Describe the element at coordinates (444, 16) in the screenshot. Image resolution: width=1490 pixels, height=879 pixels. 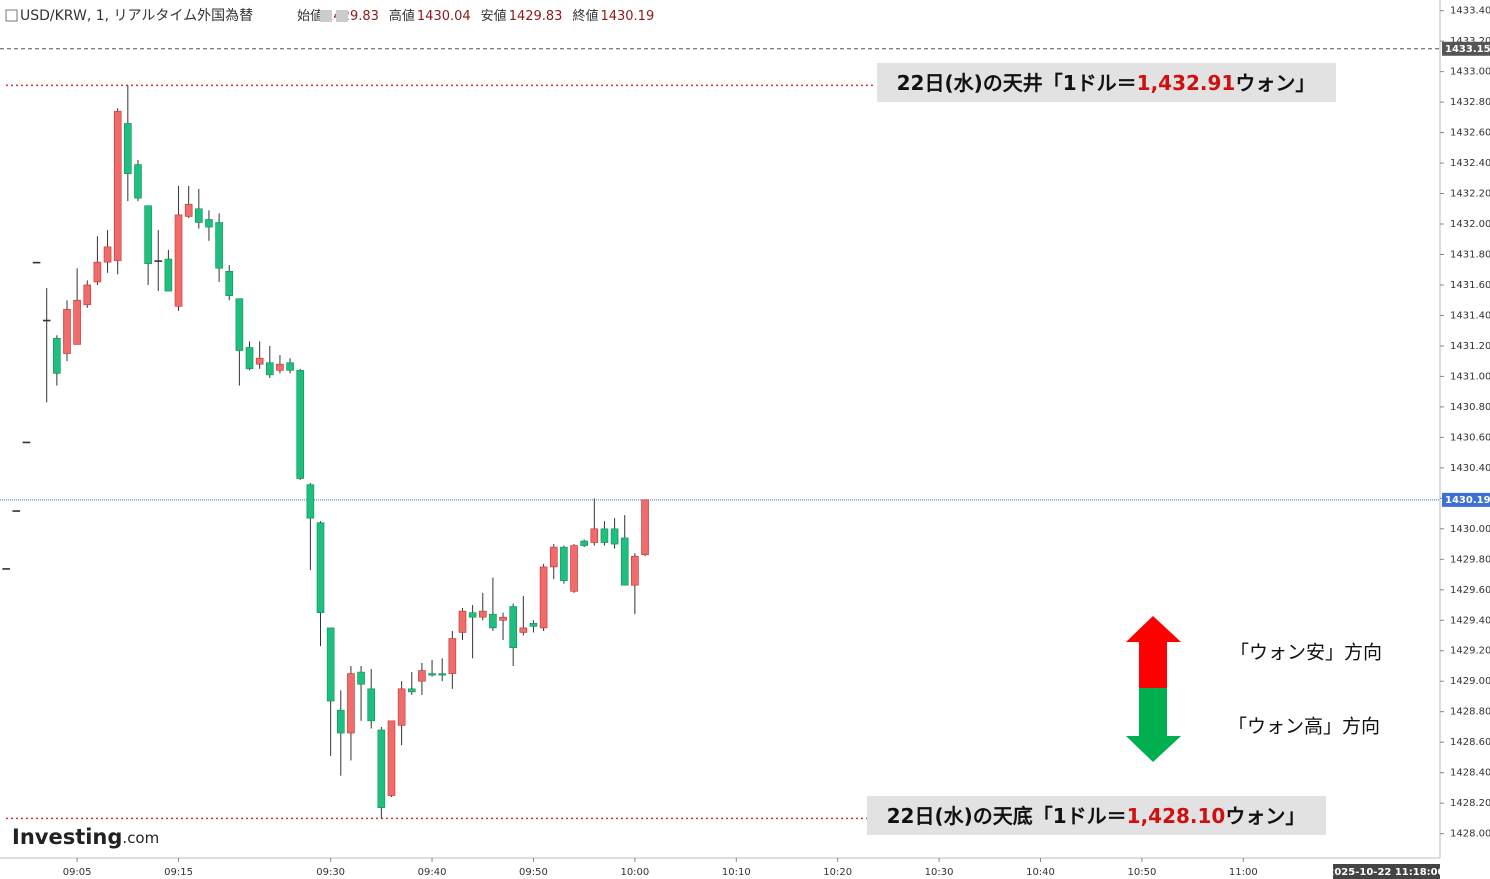
I see `header-part: 1430.04` at that location.